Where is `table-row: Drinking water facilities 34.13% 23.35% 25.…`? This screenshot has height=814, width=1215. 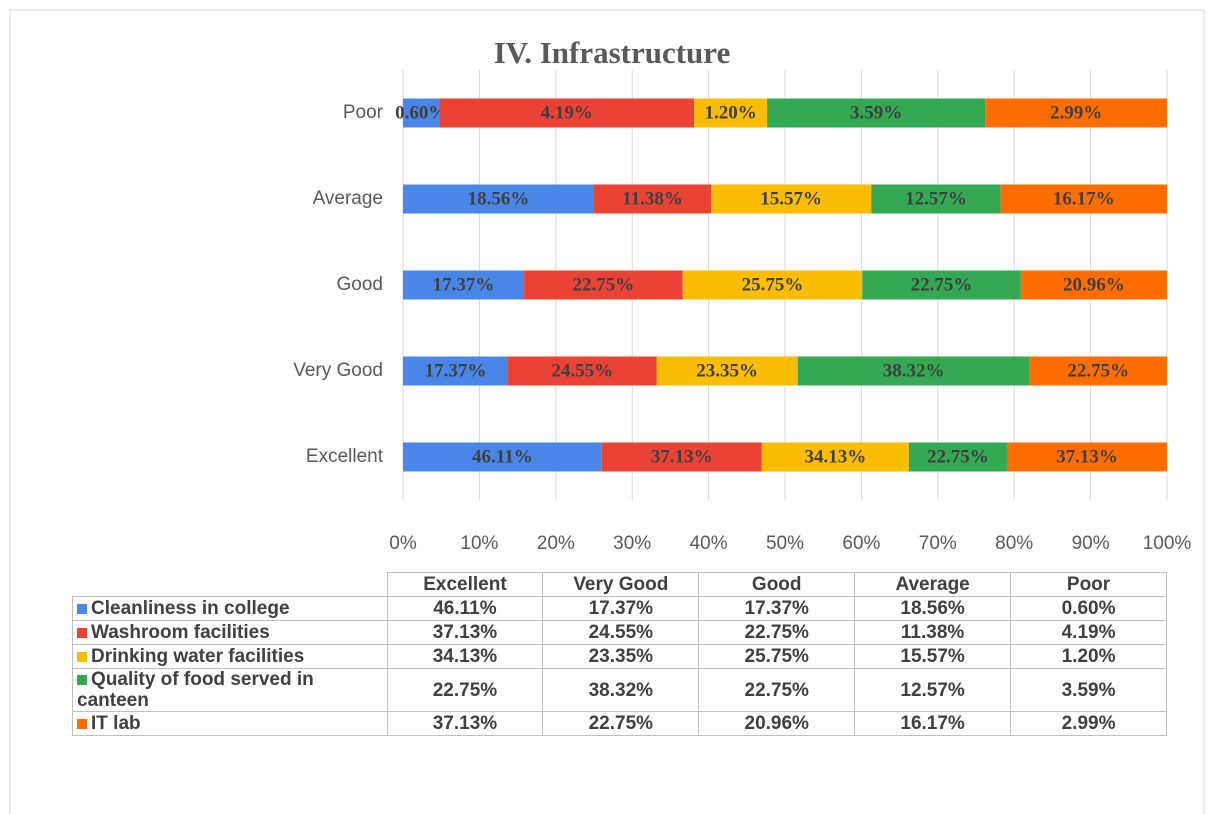 table-row: Drinking water facilities 34.13% 23.35% 25.… is located at coordinates (619, 656).